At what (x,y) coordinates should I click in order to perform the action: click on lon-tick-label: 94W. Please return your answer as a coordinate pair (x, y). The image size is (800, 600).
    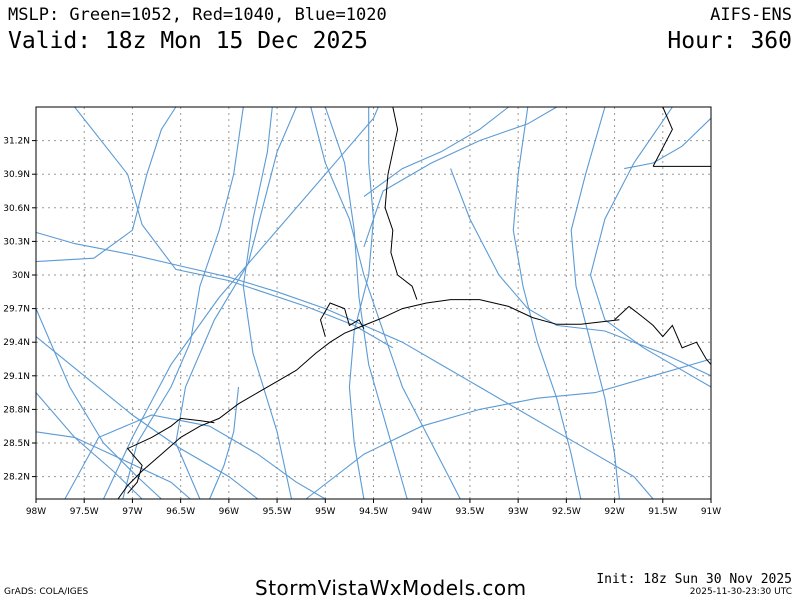
    Looking at the image, I should click on (422, 512).